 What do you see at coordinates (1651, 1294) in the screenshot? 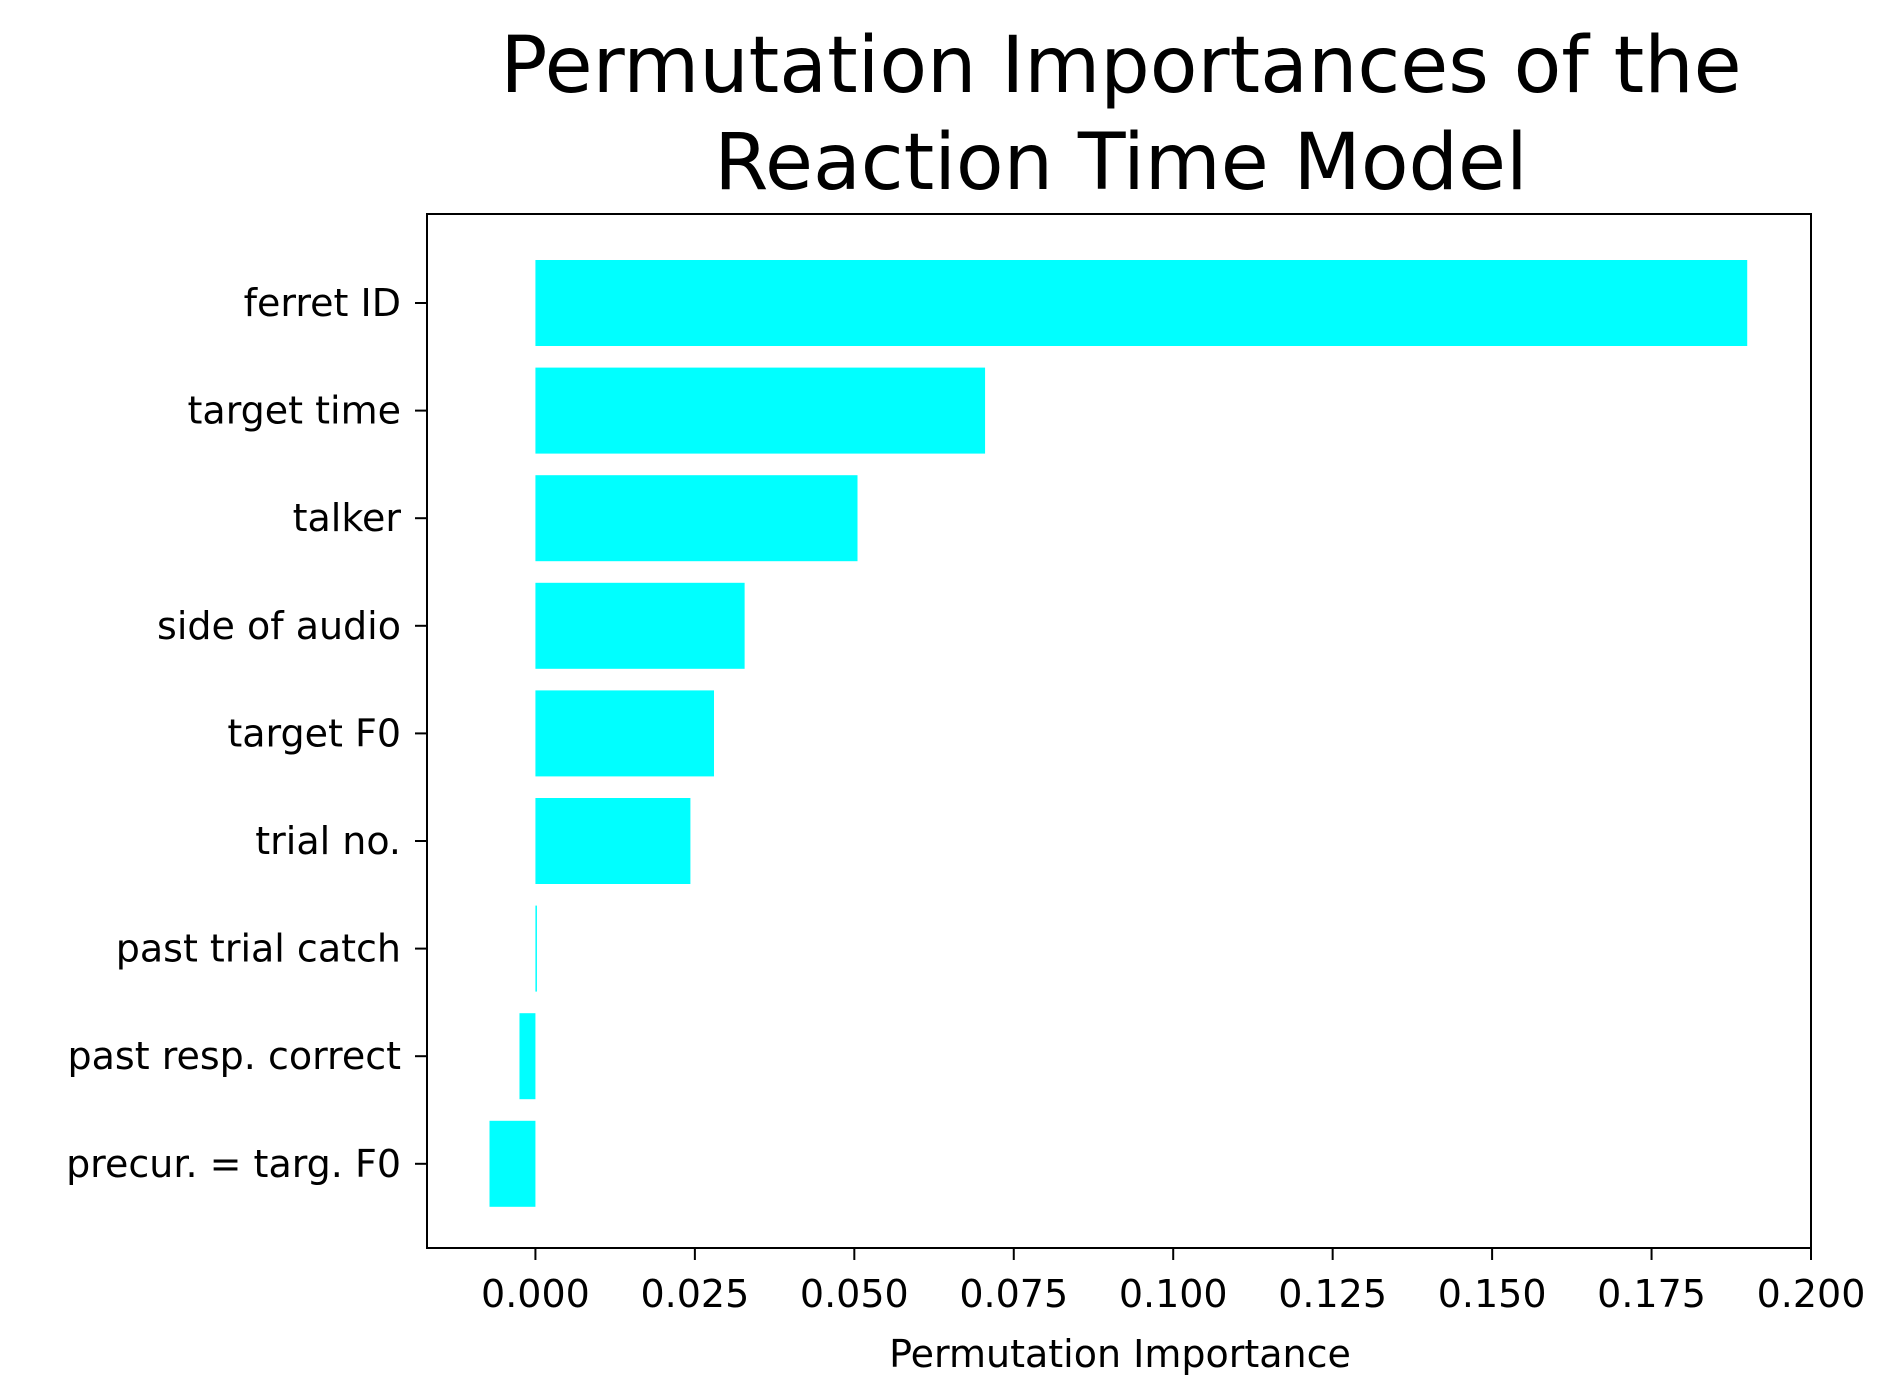
I see `x-tick-label-7: 0.175` at bounding box center [1651, 1294].